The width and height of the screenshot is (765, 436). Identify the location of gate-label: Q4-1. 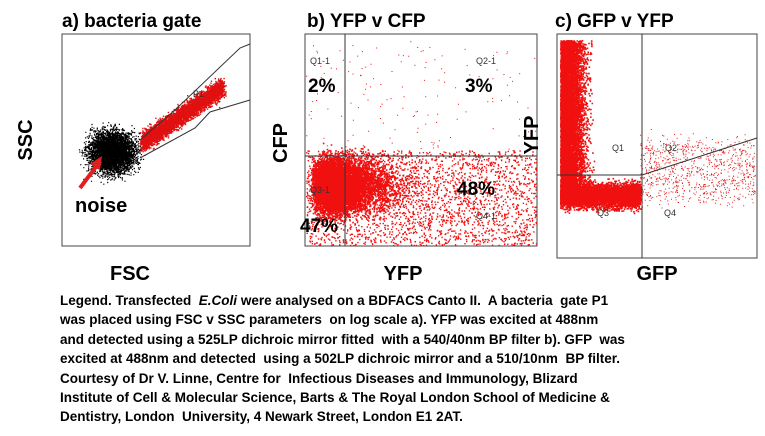
(486, 216).